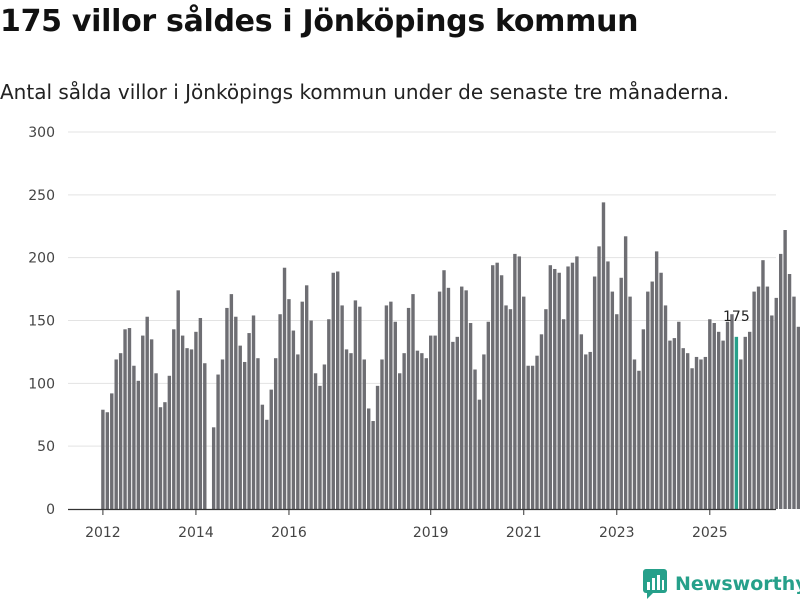 The width and height of the screenshot is (800, 600). Describe the element at coordinates (103, 533) in the screenshot. I see `x-tick-label: 2012` at that location.